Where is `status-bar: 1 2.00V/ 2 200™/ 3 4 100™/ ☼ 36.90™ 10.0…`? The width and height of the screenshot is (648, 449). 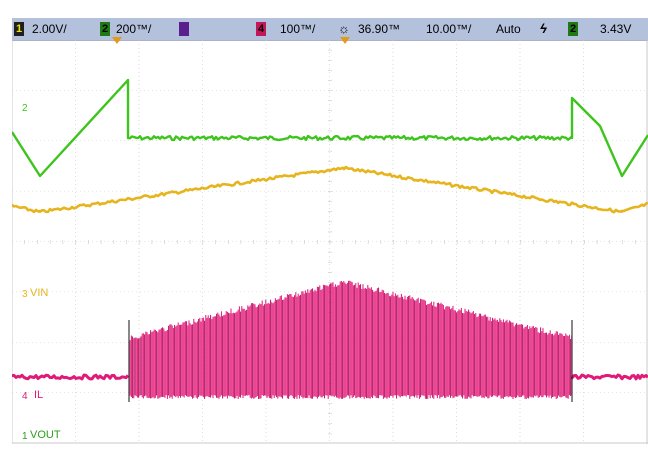 status-bar: 1 2.00V/ 2 200™/ 3 4 100™/ ☼ 36.90™ 10.0… is located at coordinates (330, 29).